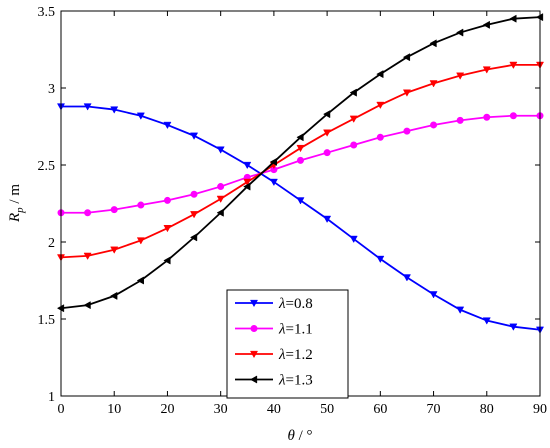 Image resolution: width=550 pixels, height=448 pixels. What do you see at coordinates (274, 355) in the screenshot?
I see `legend-item-3: λ=1.2` at bounding box center [274, 355].